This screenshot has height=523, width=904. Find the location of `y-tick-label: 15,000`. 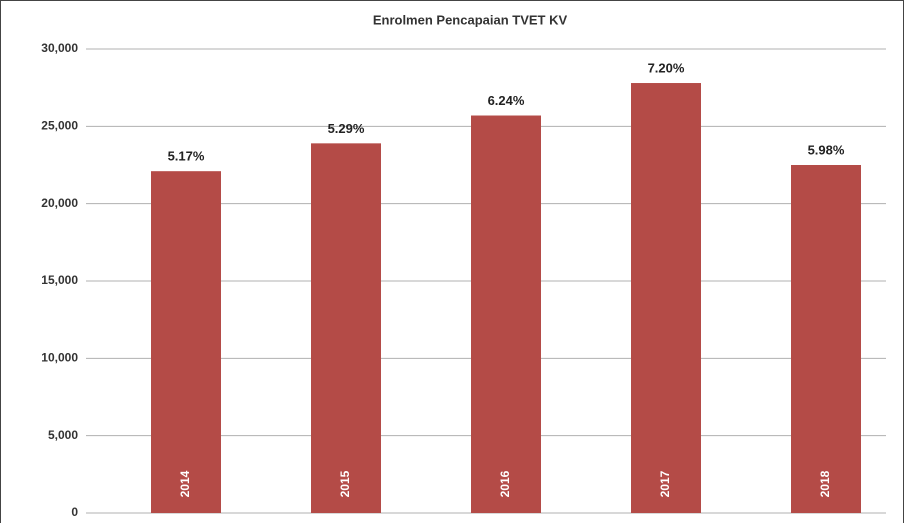

y-tick-label: 15,000 is located at coordinates (59, 280).